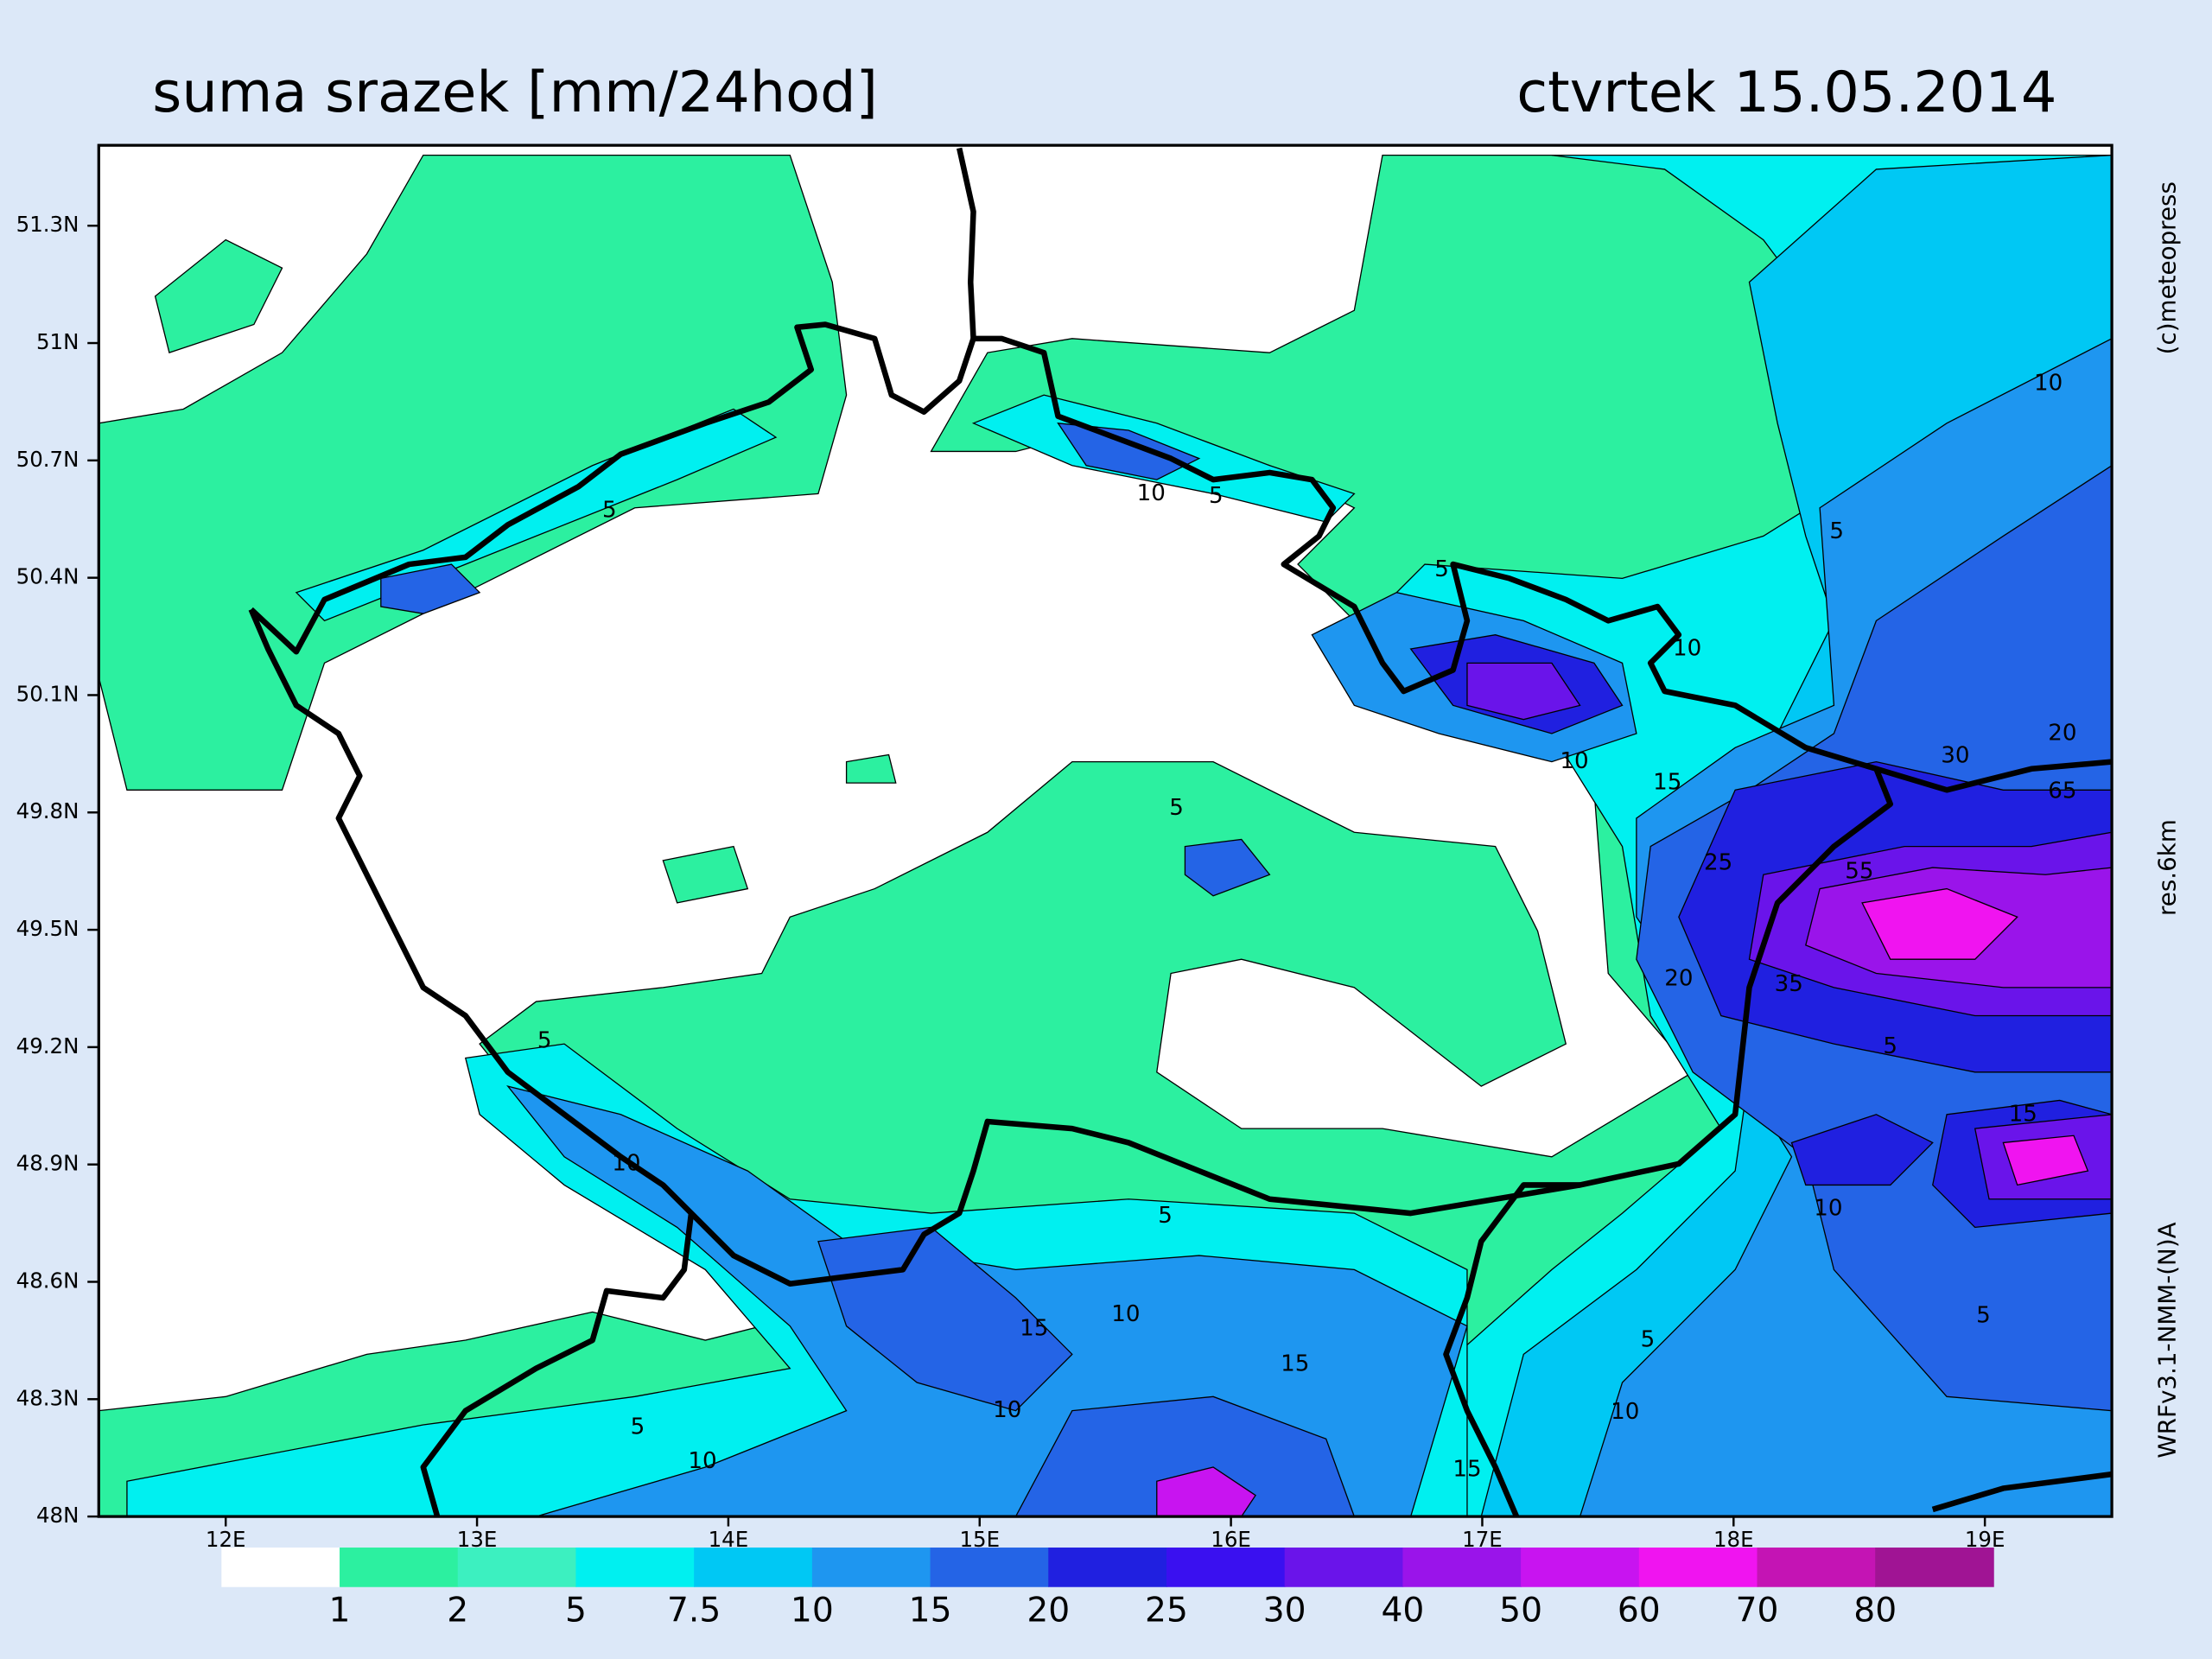  I want to click on colorbar-label: 50, so click(1520, 1611).